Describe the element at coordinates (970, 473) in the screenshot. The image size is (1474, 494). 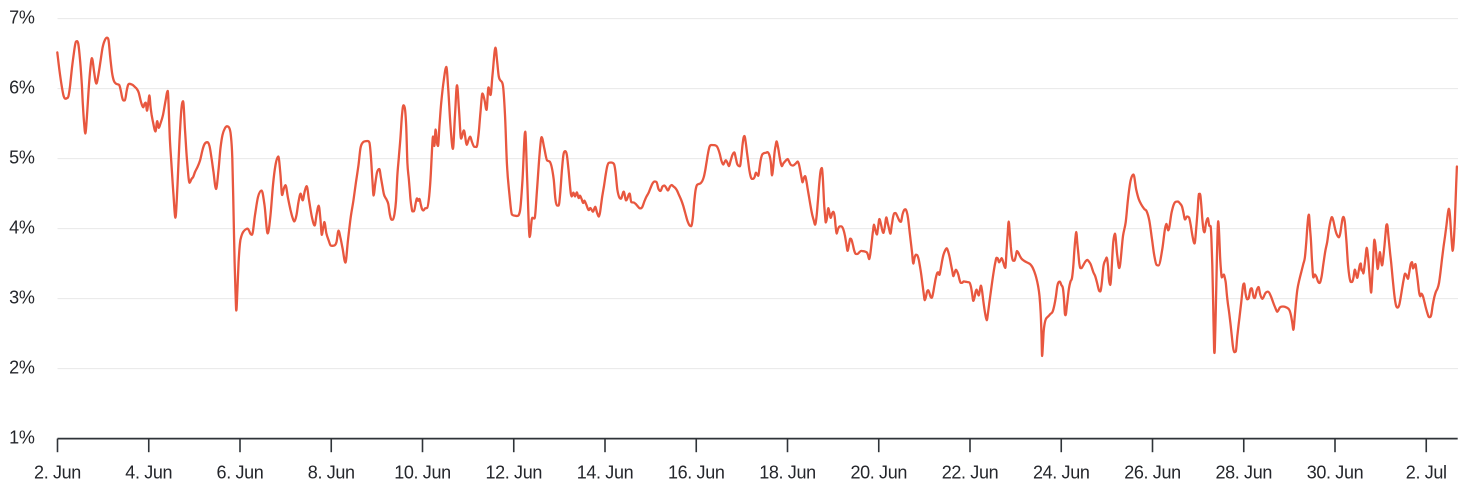
I see `svg-text: 22. Jun` at that location.